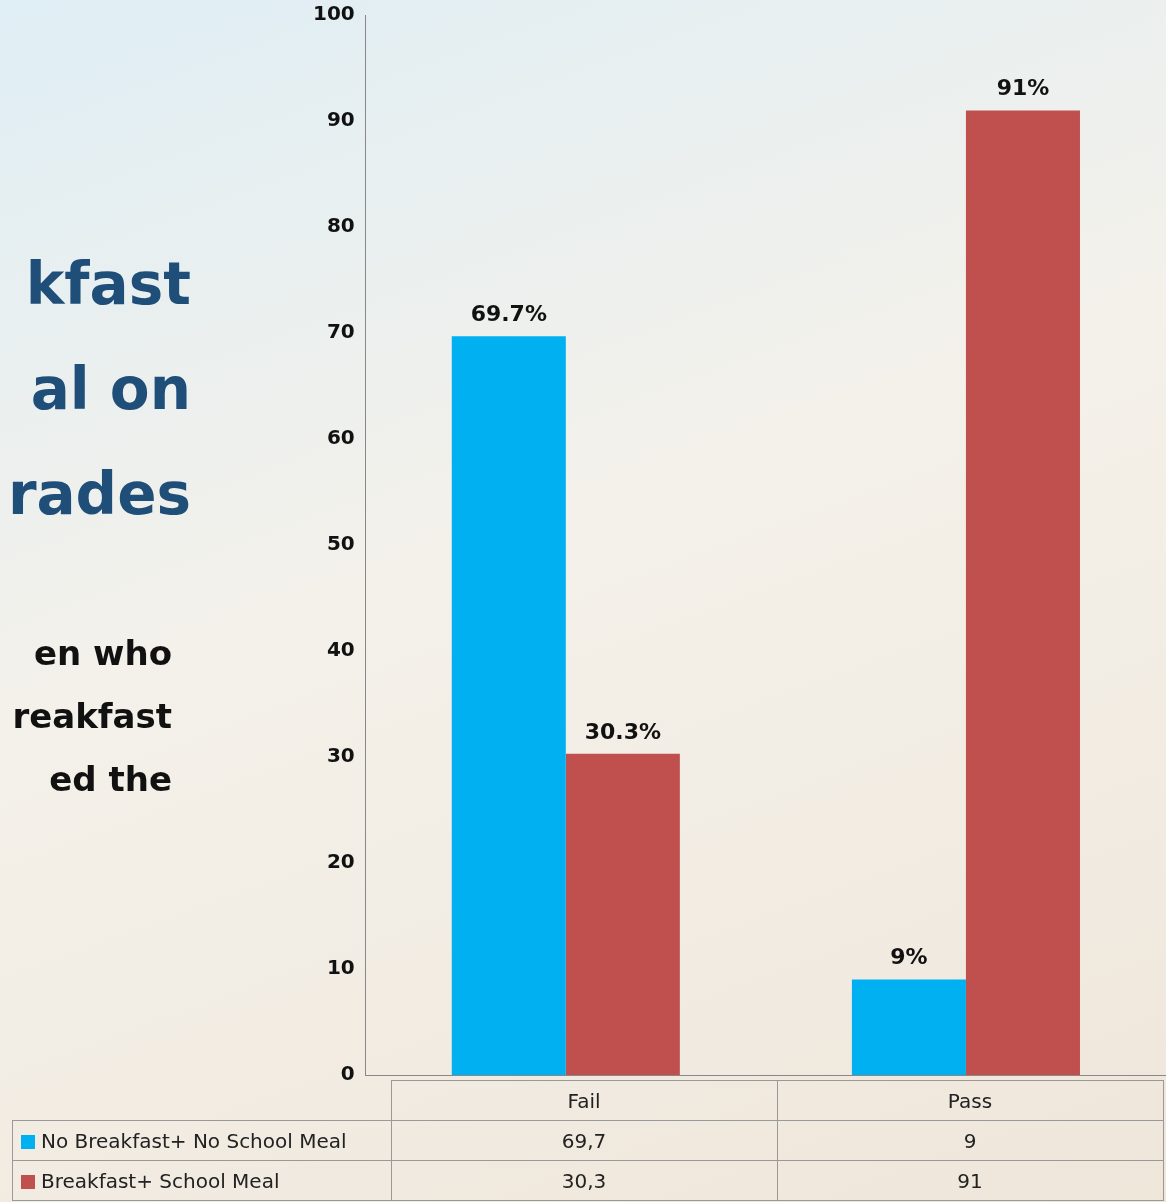  Describe the element at coordinates (584, 1100) in the screenshot. I see `x-tick-label: Fail` at that location.